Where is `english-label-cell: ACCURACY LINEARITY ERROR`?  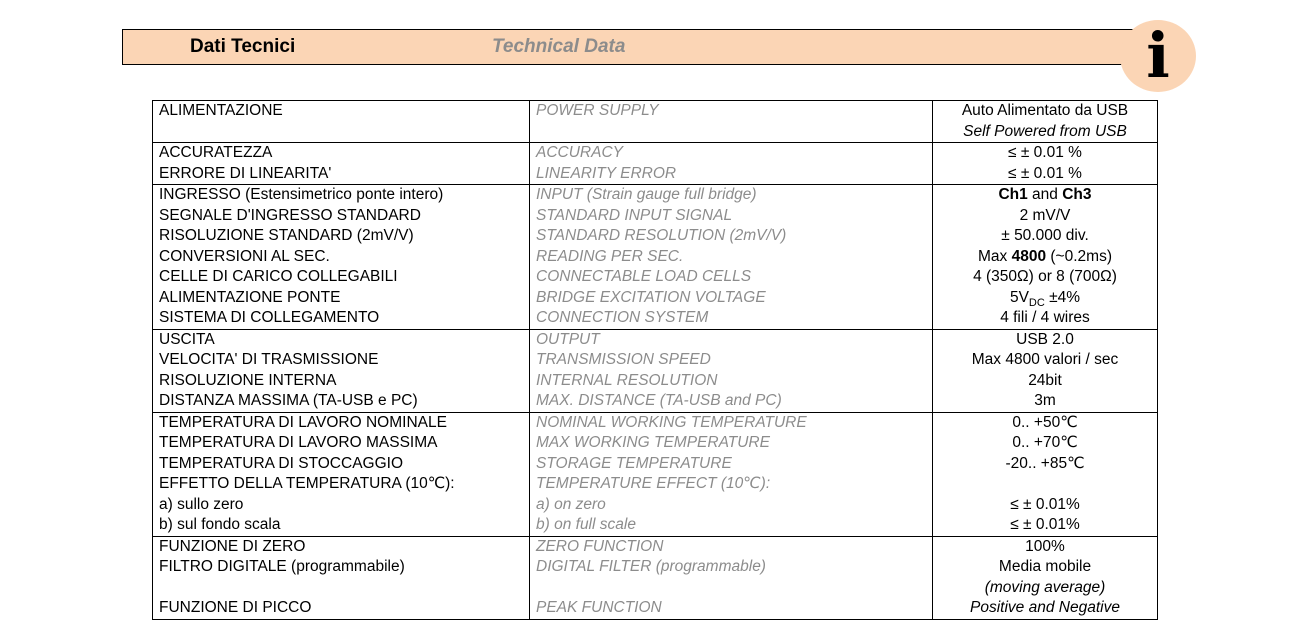
english-label-cell: ACCURACY LINEARITY ERROR is located at coordinates (731, 163).